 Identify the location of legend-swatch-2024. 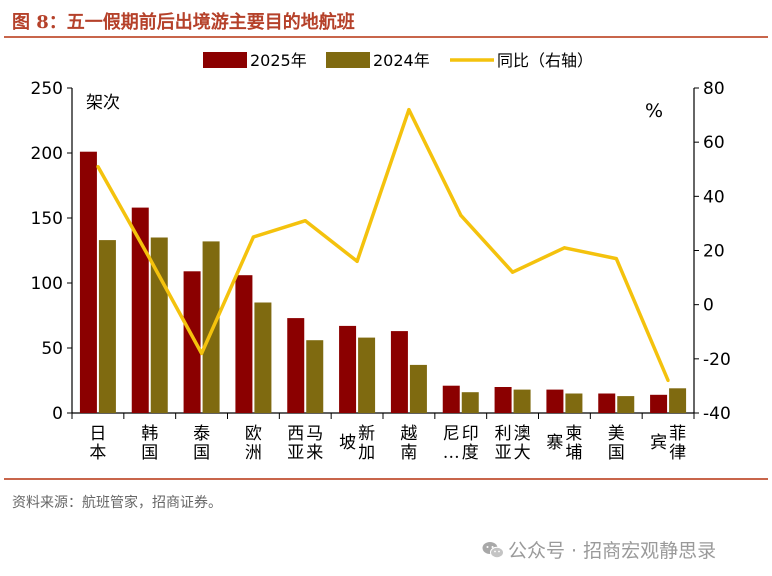
(348, 60).